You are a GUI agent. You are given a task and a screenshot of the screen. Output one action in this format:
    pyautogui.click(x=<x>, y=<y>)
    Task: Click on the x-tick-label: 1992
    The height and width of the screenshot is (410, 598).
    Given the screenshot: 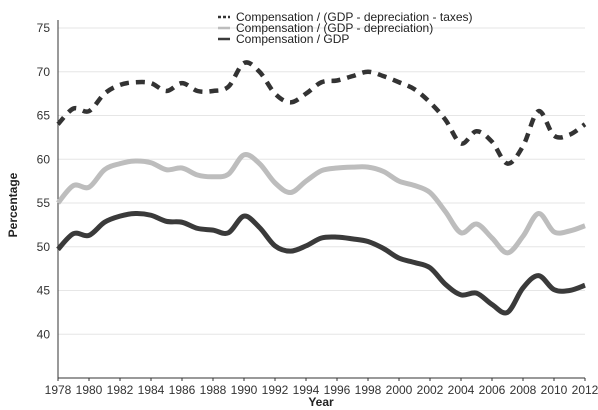 What is the action you would take?
    pyautogui.click(x=275, y=390)
    